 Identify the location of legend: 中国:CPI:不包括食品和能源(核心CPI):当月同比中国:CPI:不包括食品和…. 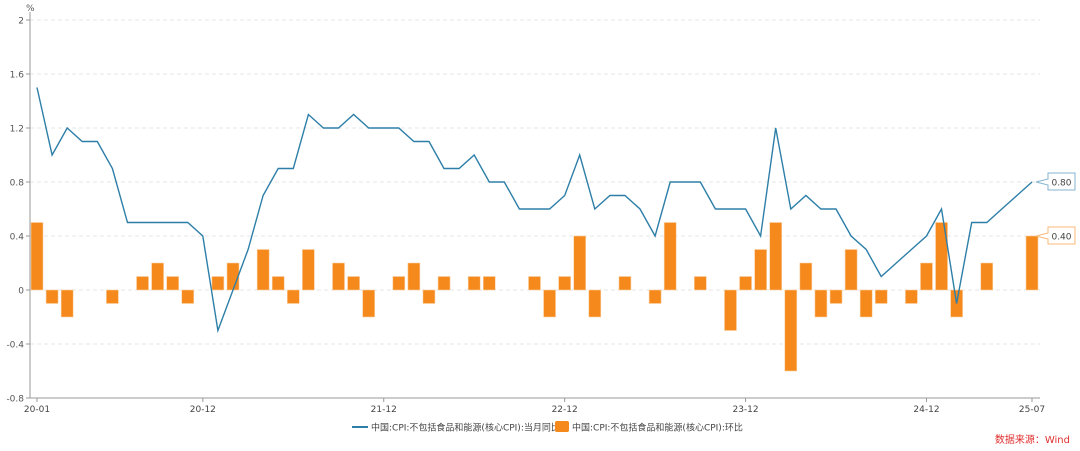
(547, 427).